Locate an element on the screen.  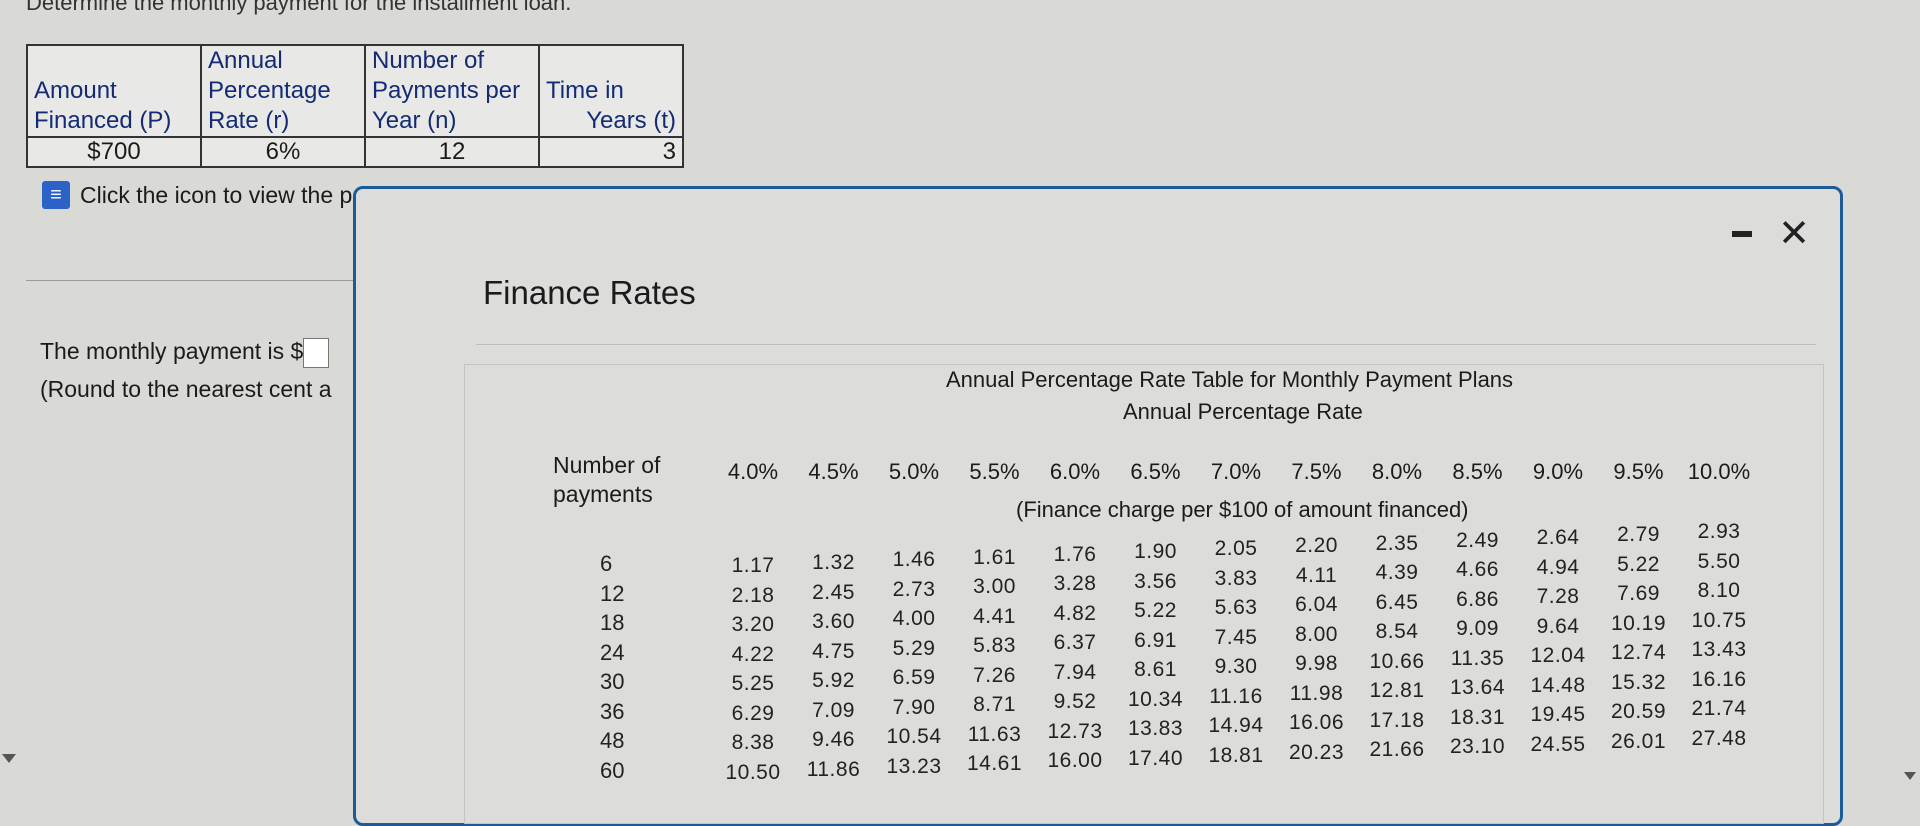
finance-charge-cell: 10.19 is located at coordinates (1638, 623).